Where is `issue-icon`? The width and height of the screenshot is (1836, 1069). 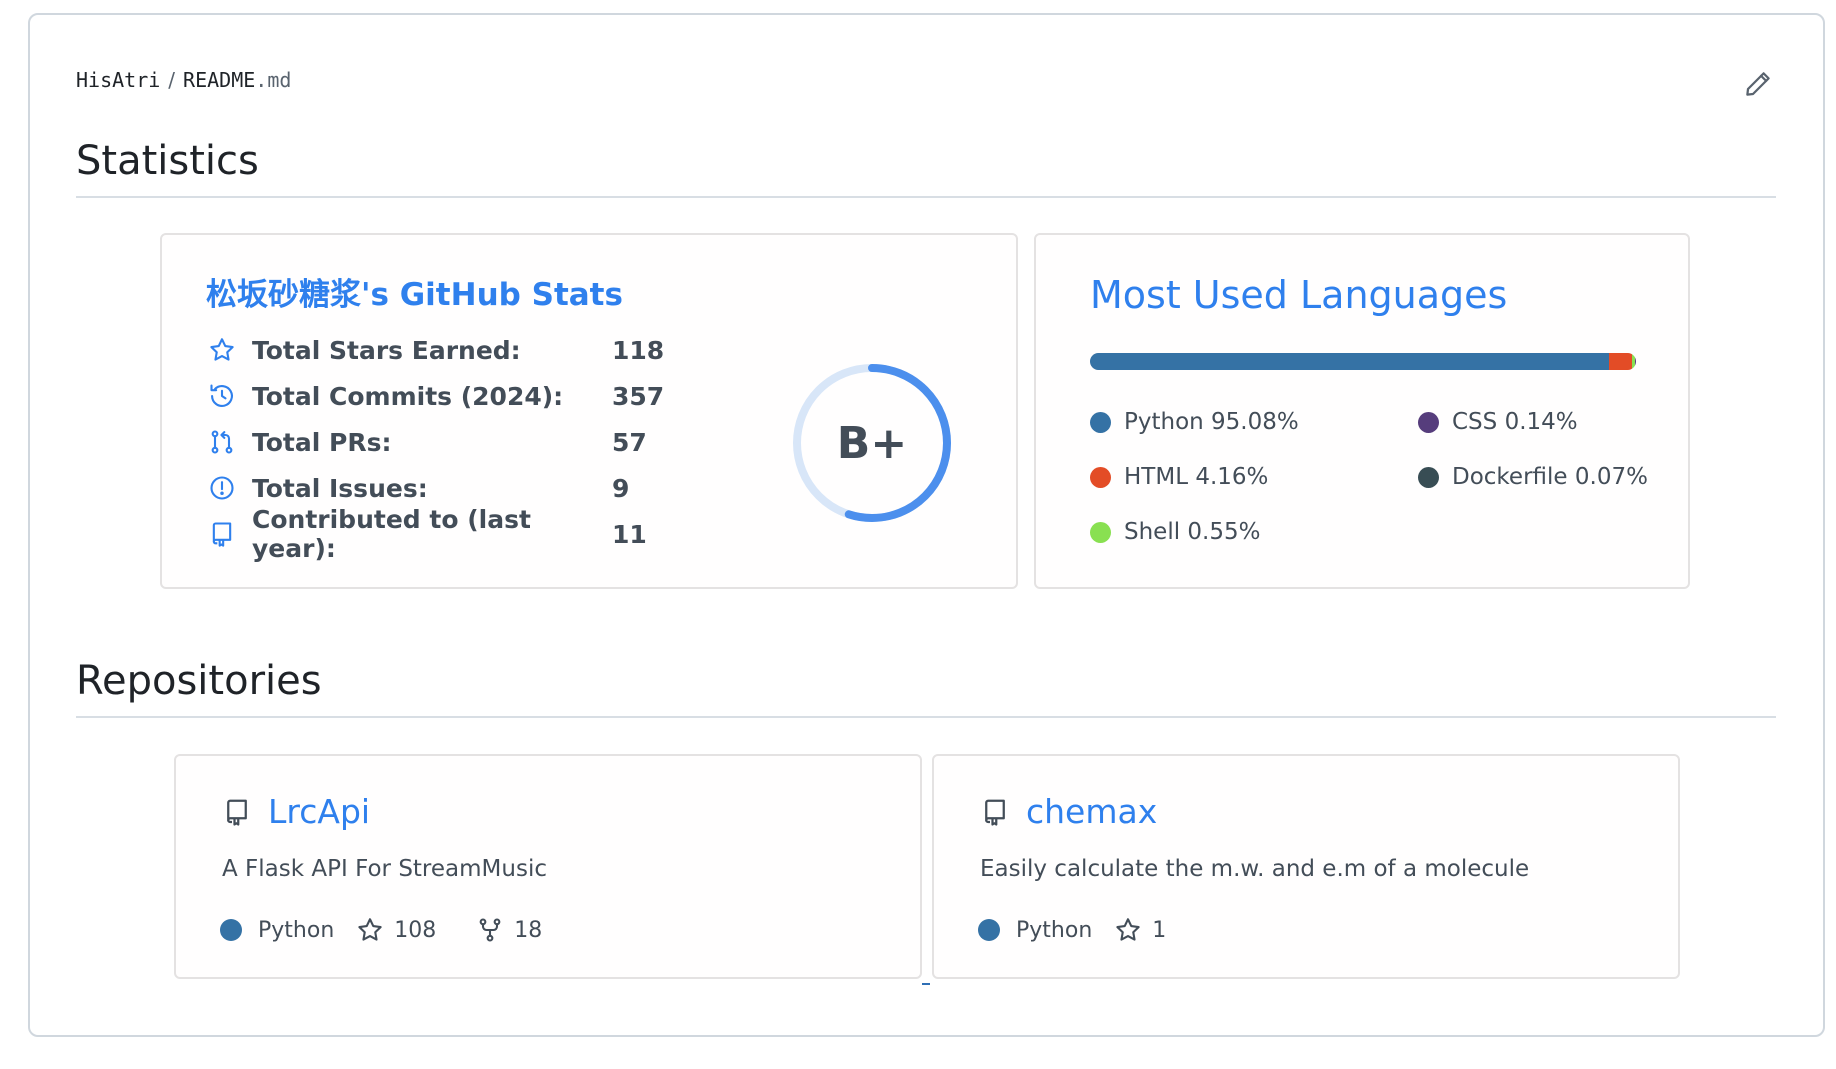
issue-icon is located at coordinates (222, 488).